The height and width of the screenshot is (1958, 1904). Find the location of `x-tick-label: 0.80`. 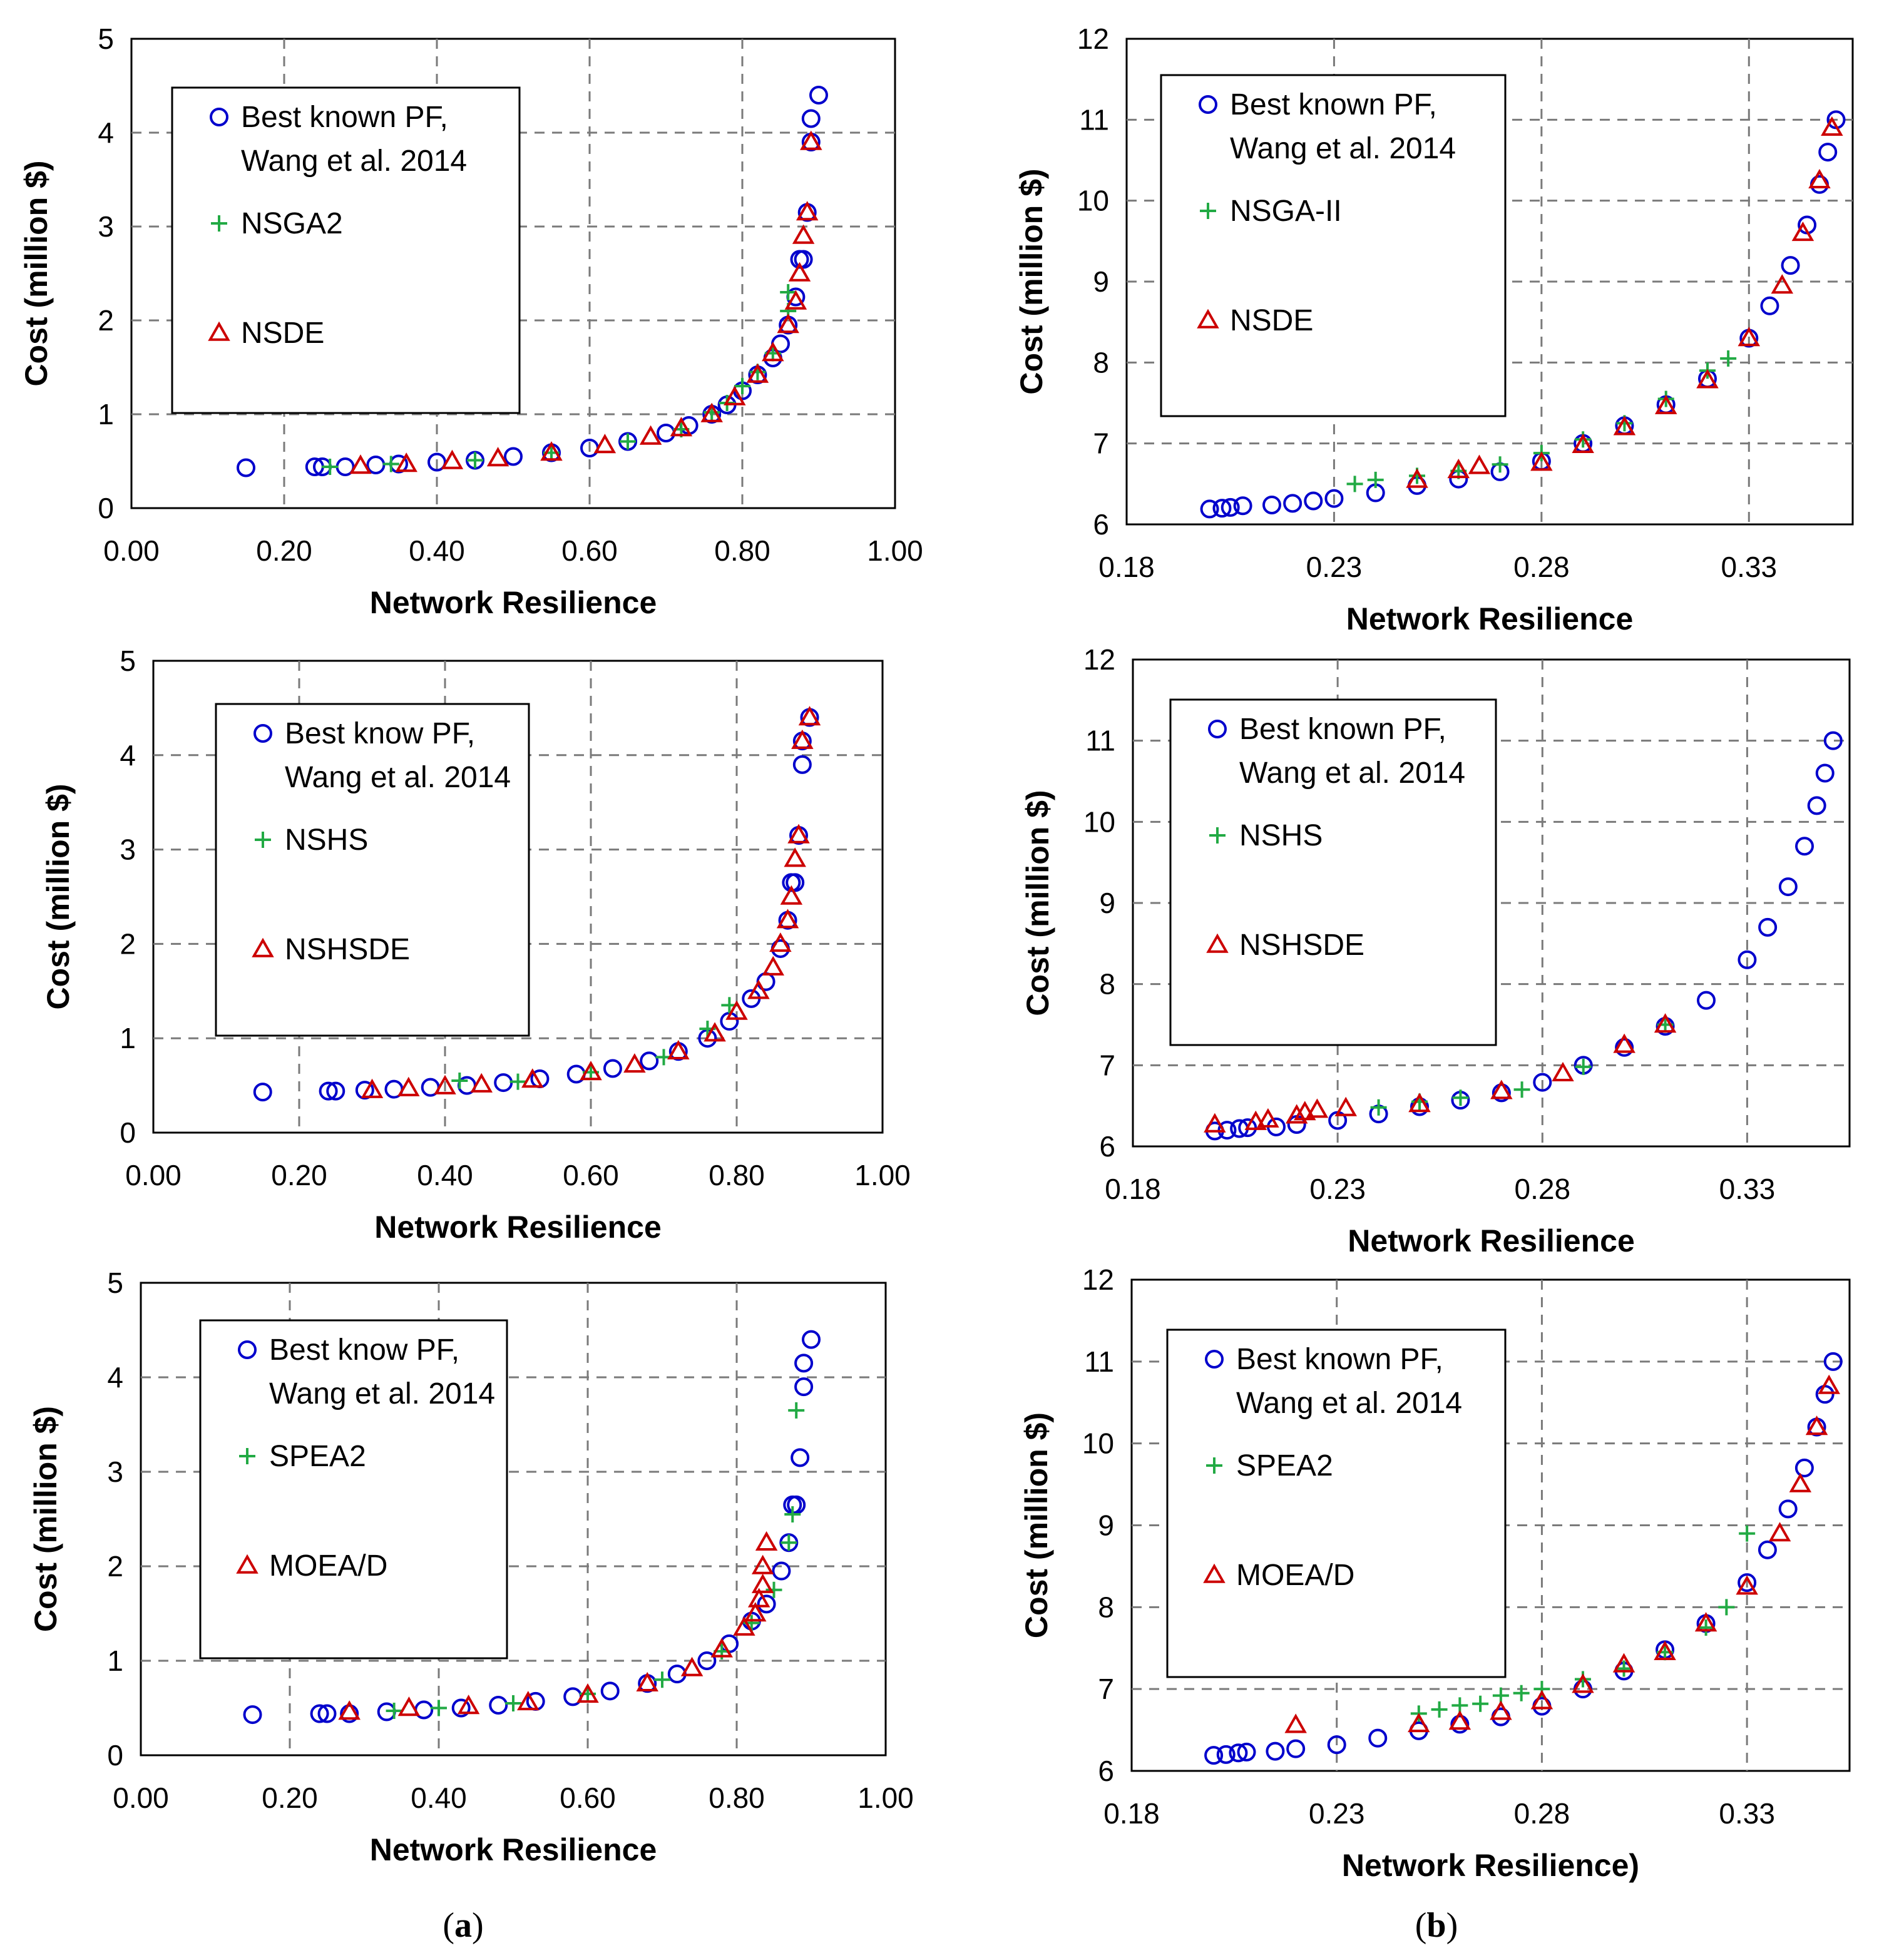

x-tick-label: 0.80 is located at coordinates (737, 1798).